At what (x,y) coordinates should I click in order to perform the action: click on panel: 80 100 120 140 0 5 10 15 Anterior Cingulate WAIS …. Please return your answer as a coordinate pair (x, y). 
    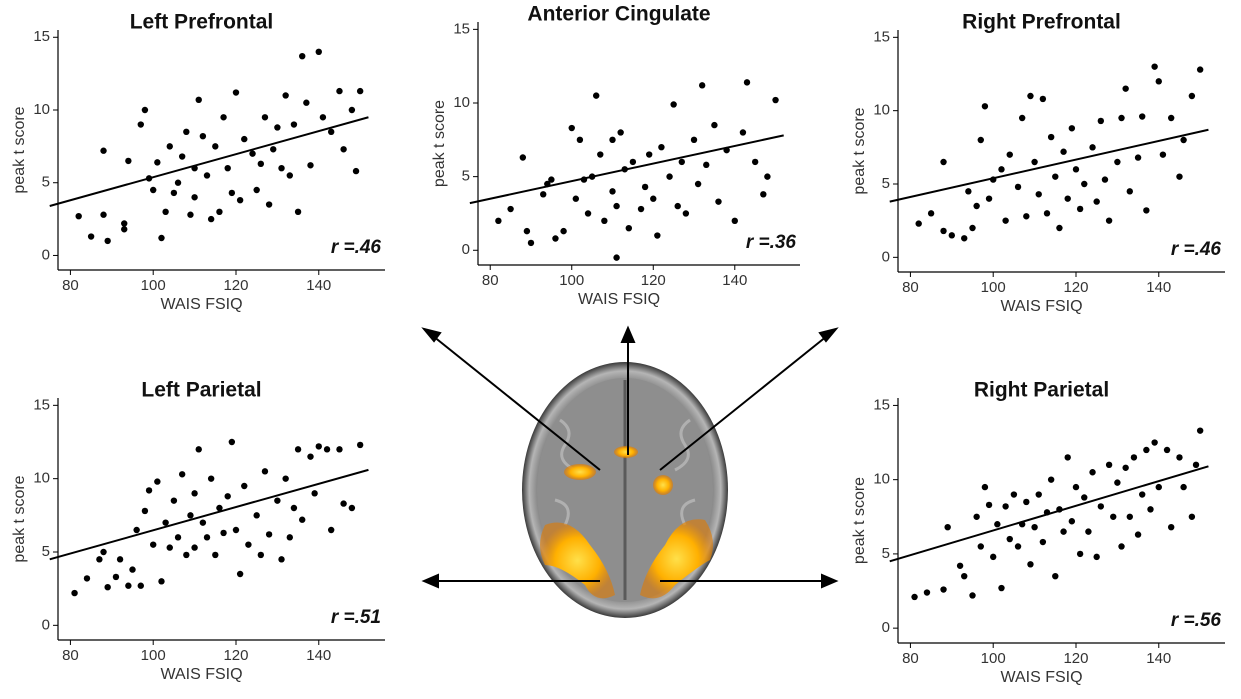
    Looking at the image, I should click on (615, 155).